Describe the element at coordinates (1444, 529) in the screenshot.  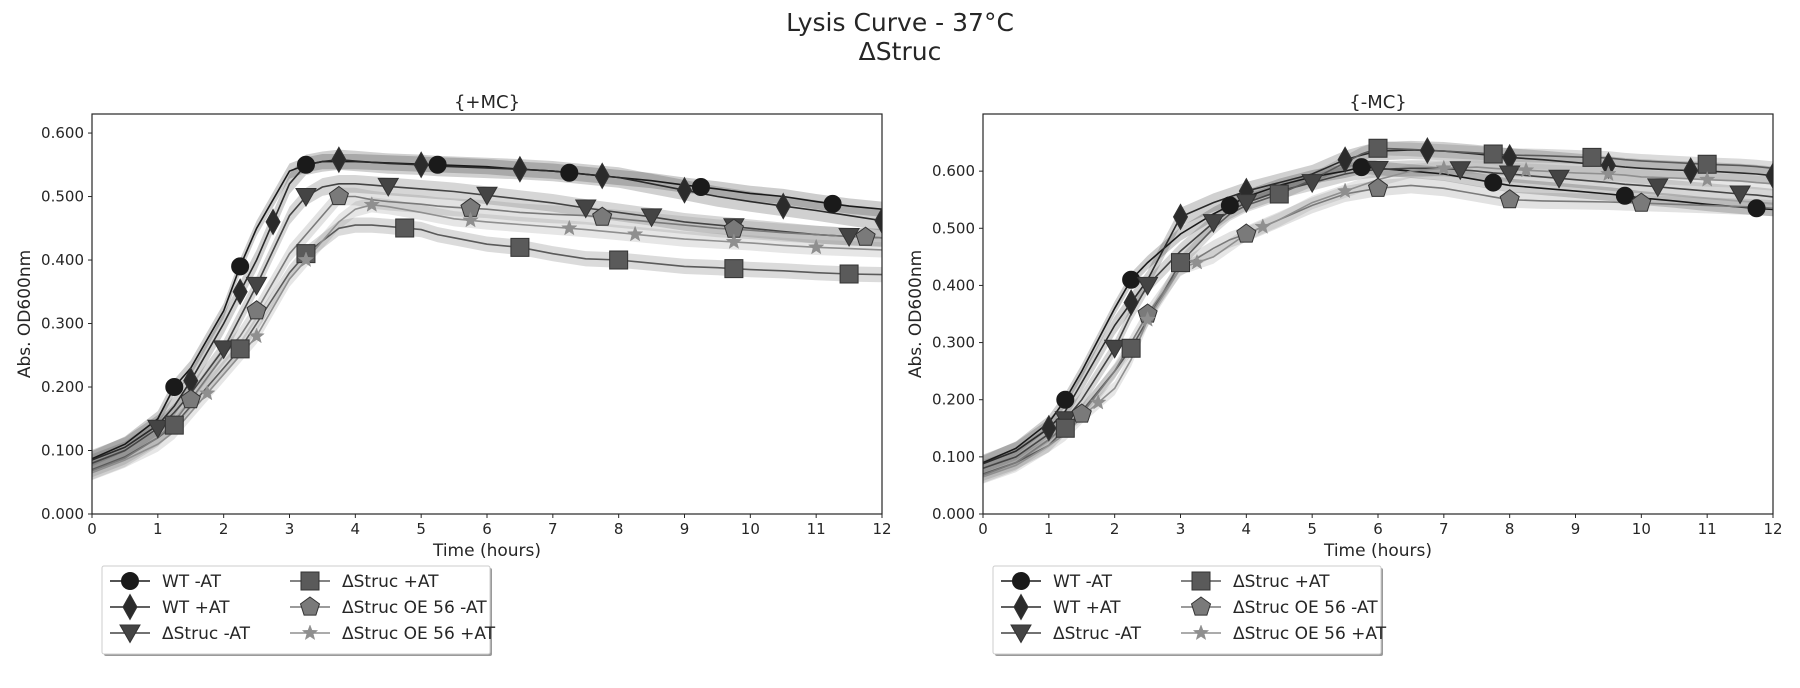
I see `x-tick-label: 7` at that location.